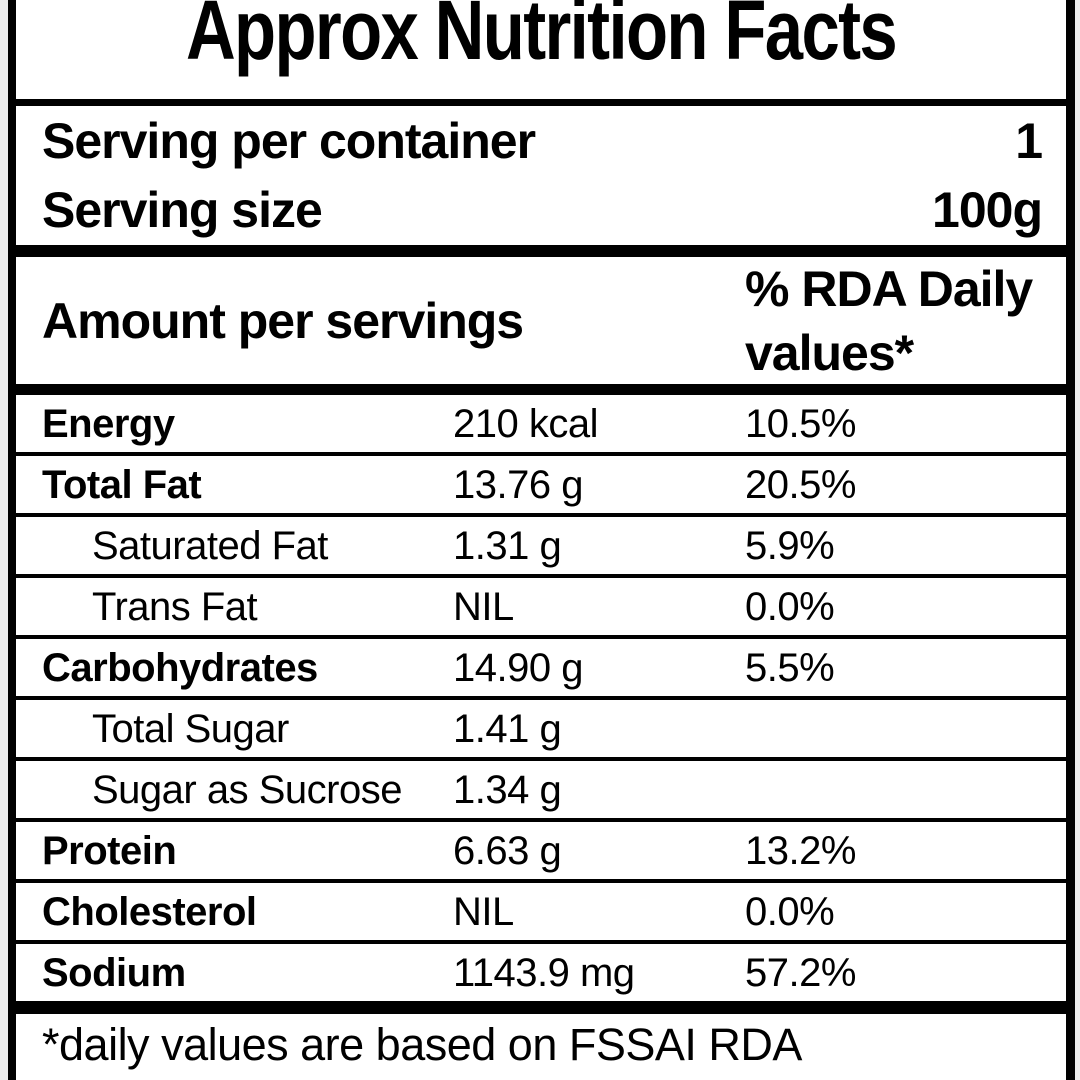  I want to click on nutrient-amount: 1143.9 mg, so click(544, 972).